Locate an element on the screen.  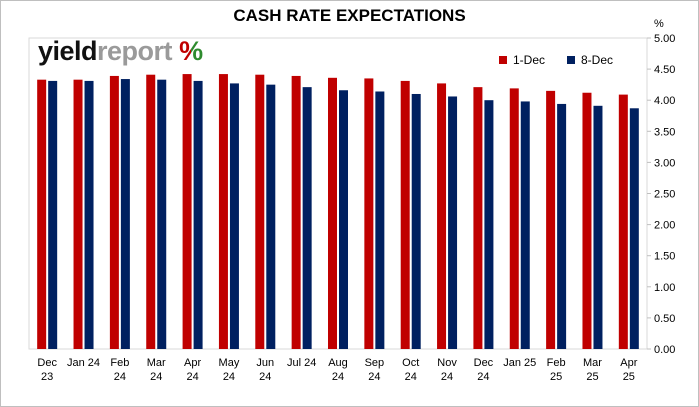
y-tick-label: 1.00 is located at coordinates (664, 288).